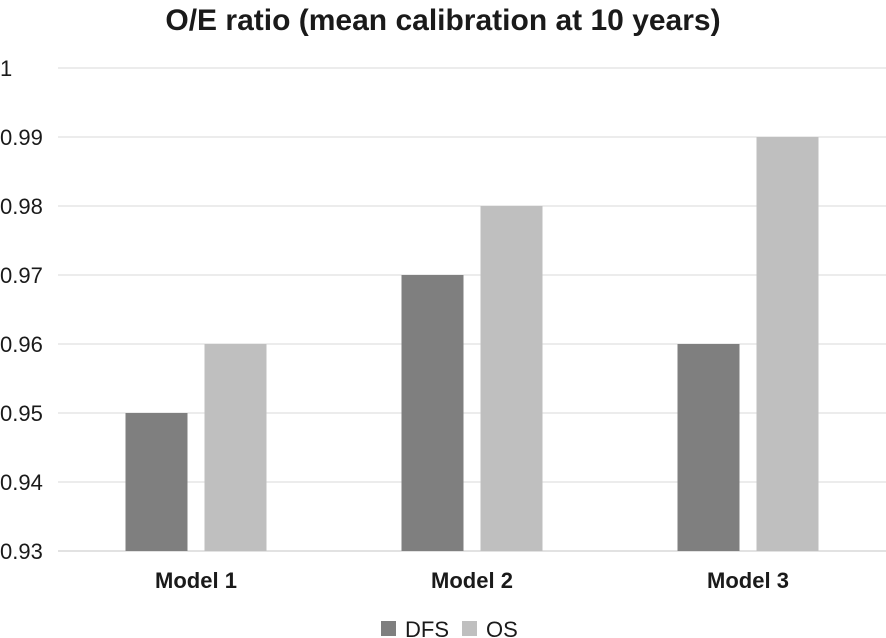  Describe the element at coordinates (388, 628) in the screenshot. I see `legend-swatch-dfs` at that location.